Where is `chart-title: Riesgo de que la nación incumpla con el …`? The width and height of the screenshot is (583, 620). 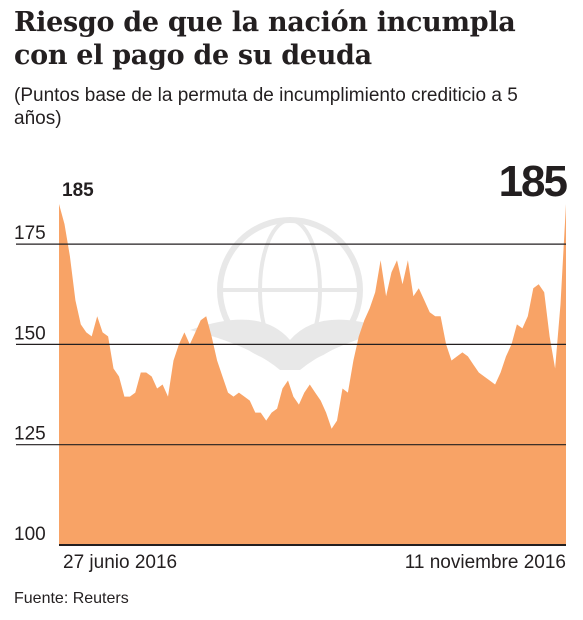
chart-title: Riesgo de que la nación incumpla con el … is located at coordinates (265, 39).